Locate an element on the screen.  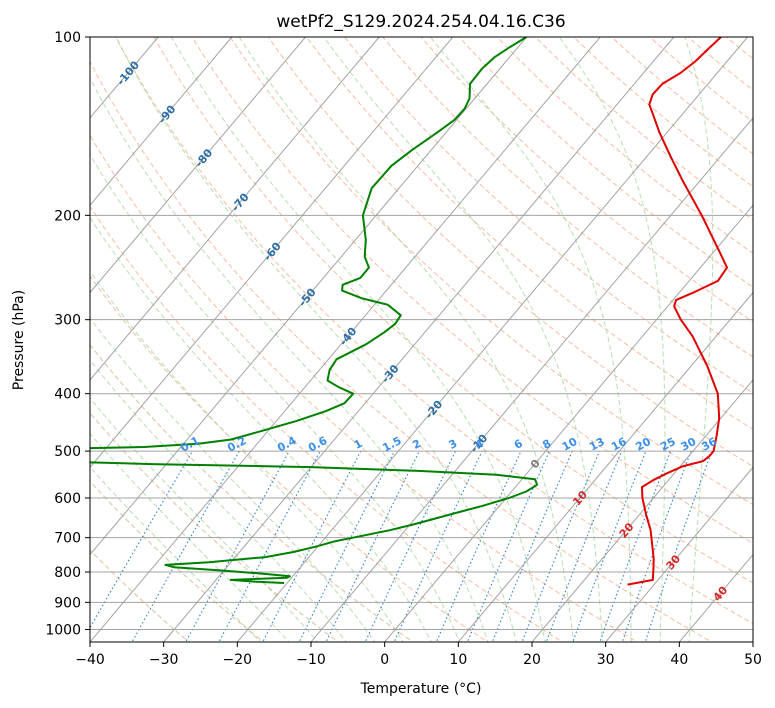
moist-adiabat-line is located at coordinates (218, 500).